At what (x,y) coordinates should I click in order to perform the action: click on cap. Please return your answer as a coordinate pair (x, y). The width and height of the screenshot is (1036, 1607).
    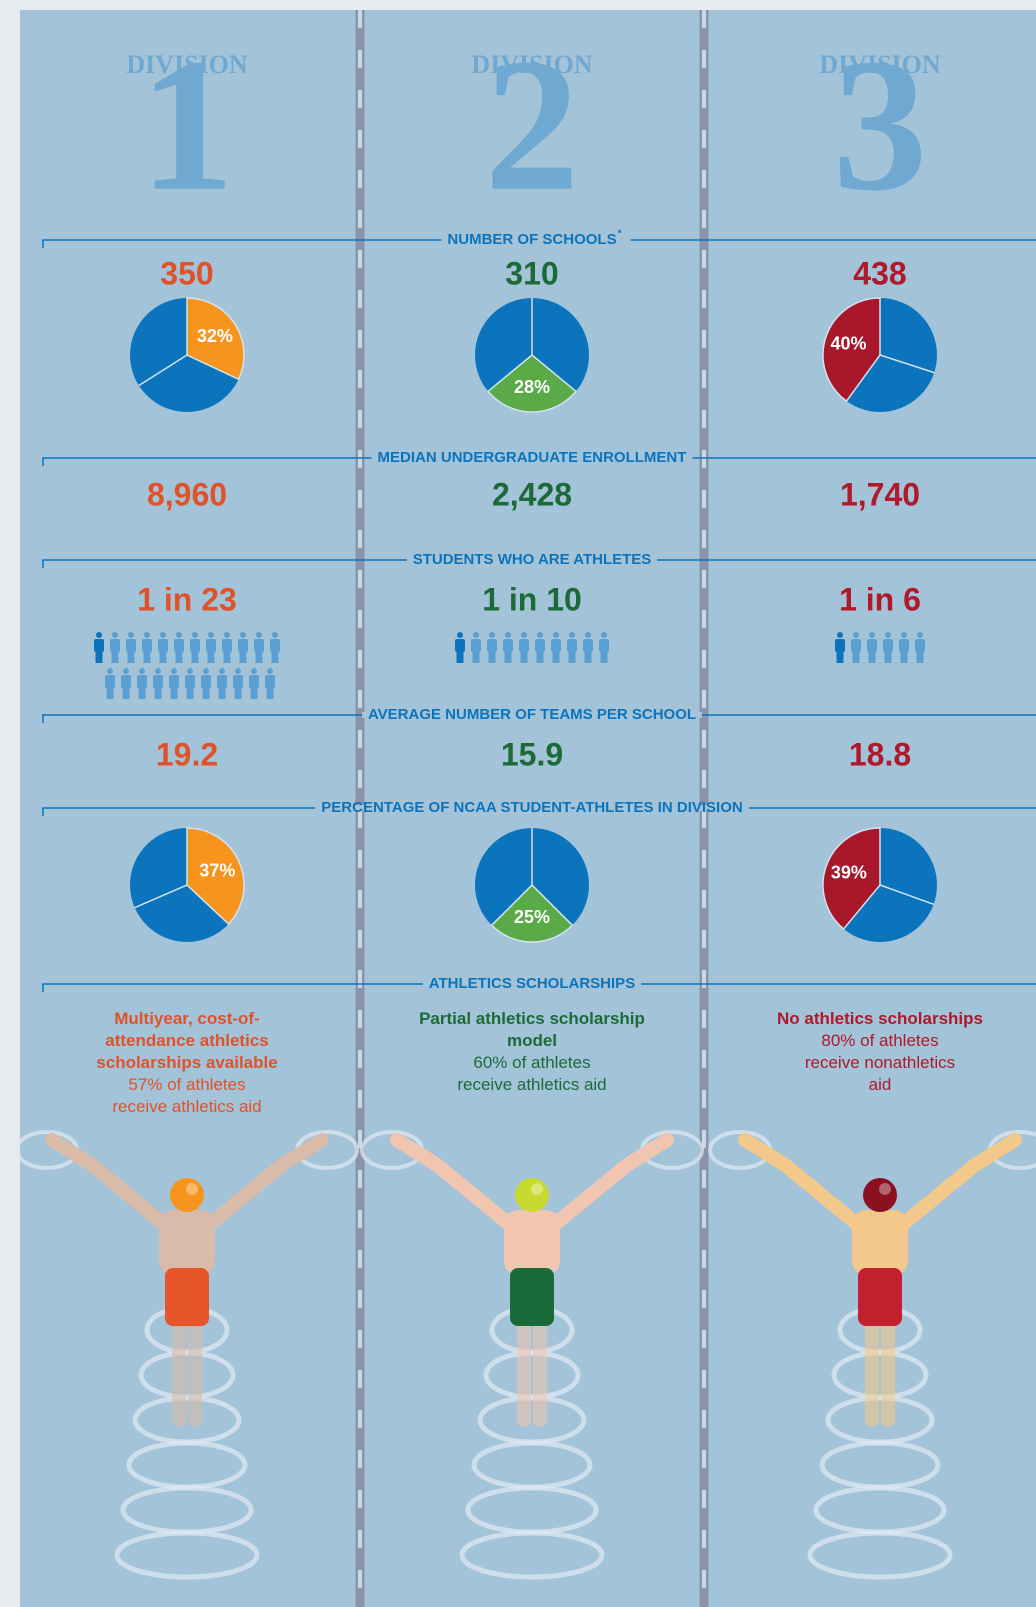
    Looking at the image, I should click on (187, 1195).